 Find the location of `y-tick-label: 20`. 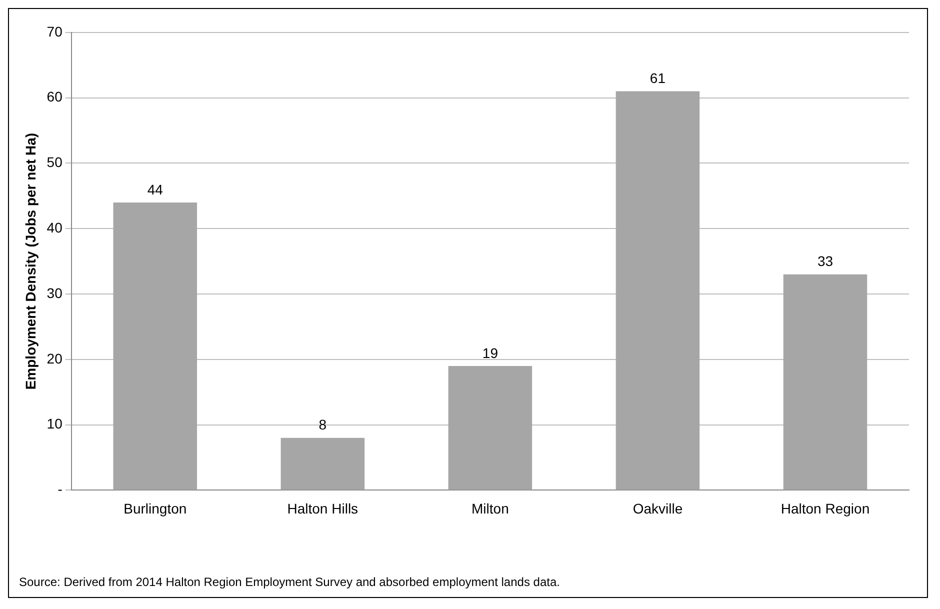

y-tick-label: 20 is located at coordinates (54, 358).